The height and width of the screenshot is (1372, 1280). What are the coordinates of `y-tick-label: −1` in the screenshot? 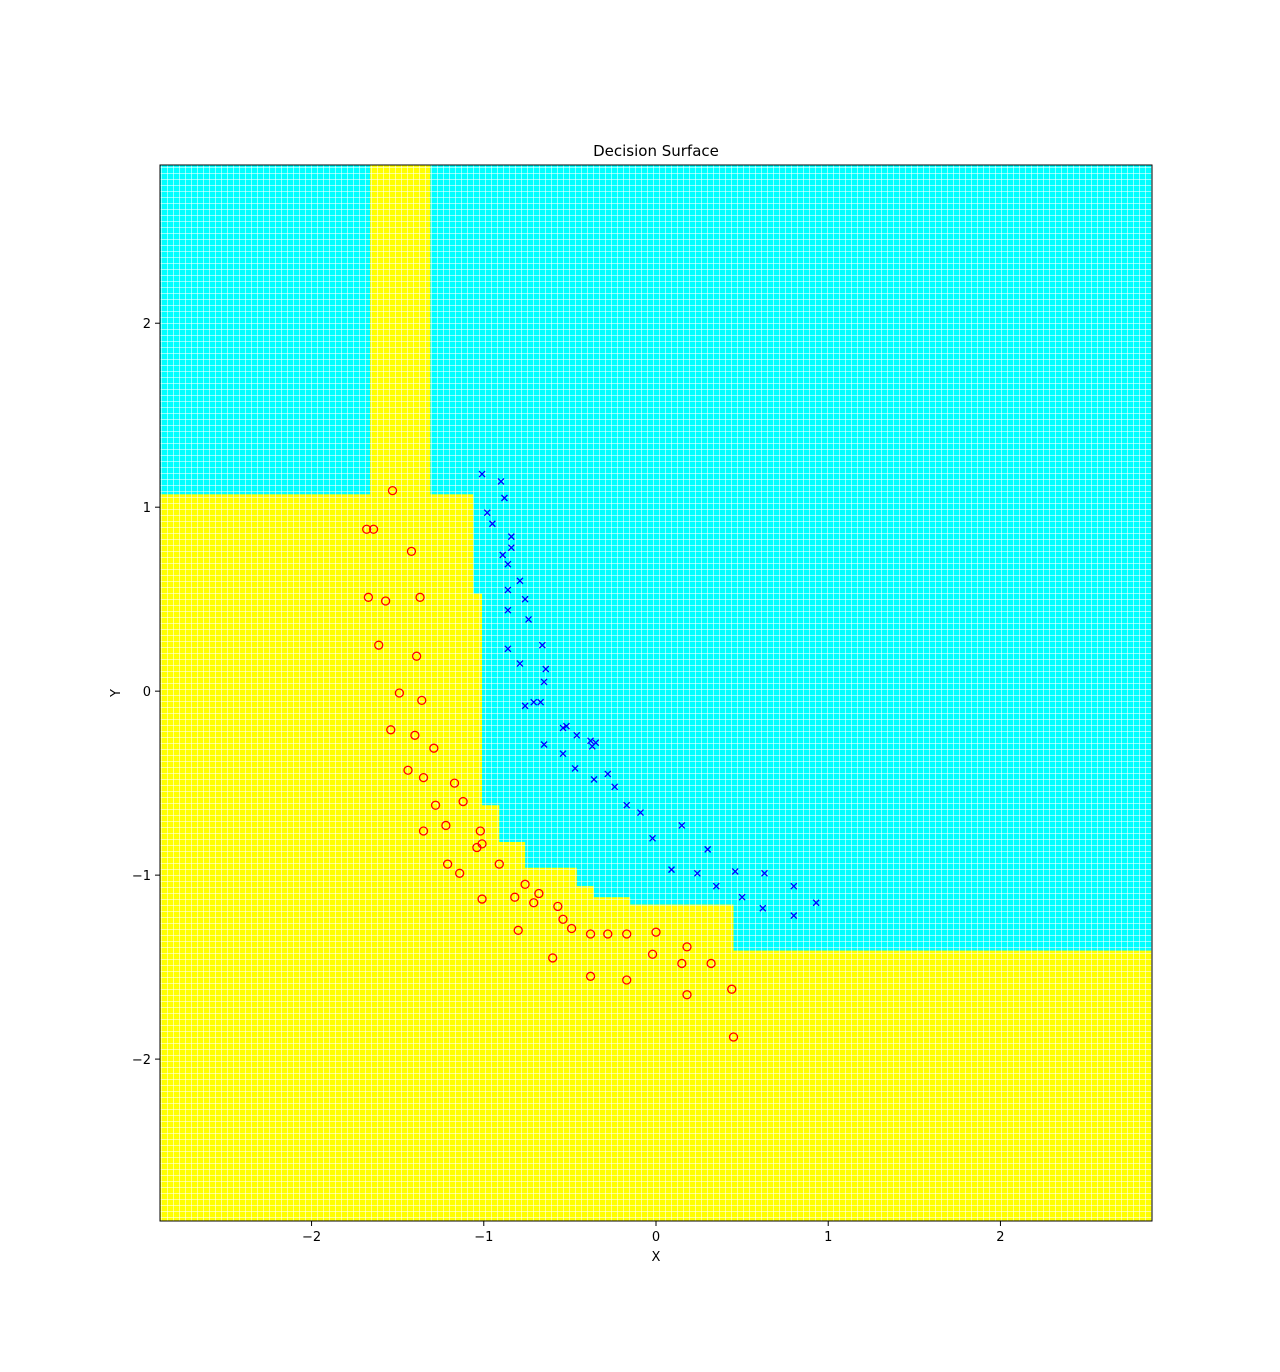 It's located at (141, 876).